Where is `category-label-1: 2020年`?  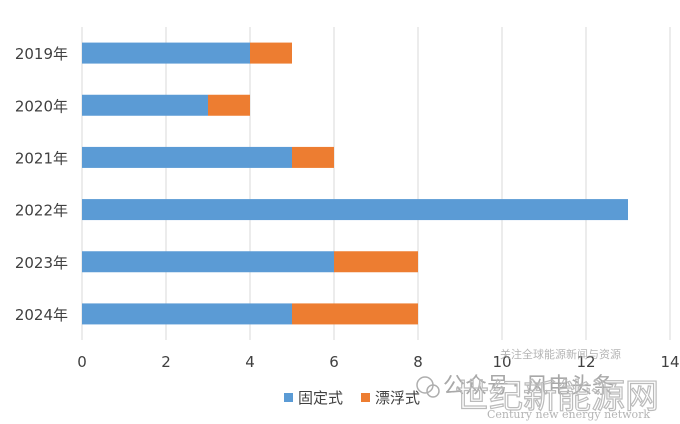
category-label-1: 2020年 is located at coordinates (41, 106).